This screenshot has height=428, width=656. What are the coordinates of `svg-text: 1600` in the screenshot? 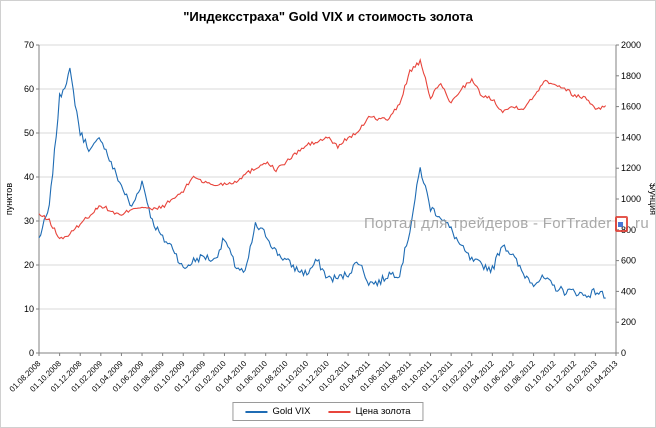 It's located at (631, 107).